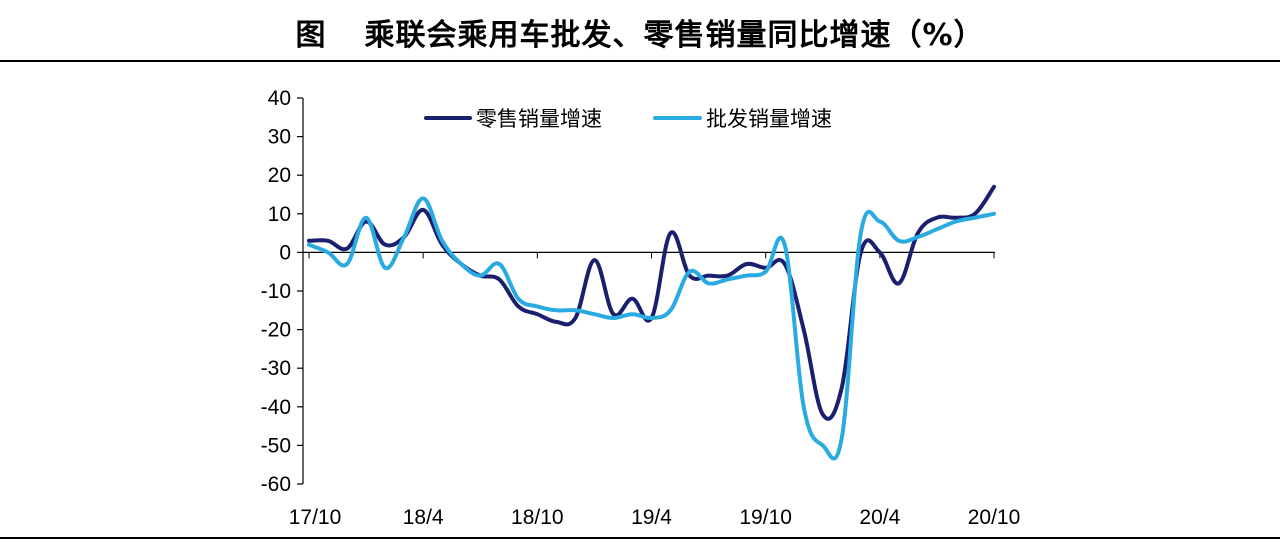 The image size is (1280, 543). I want to click on x-tick-label: 19/10, so click(765, 517).